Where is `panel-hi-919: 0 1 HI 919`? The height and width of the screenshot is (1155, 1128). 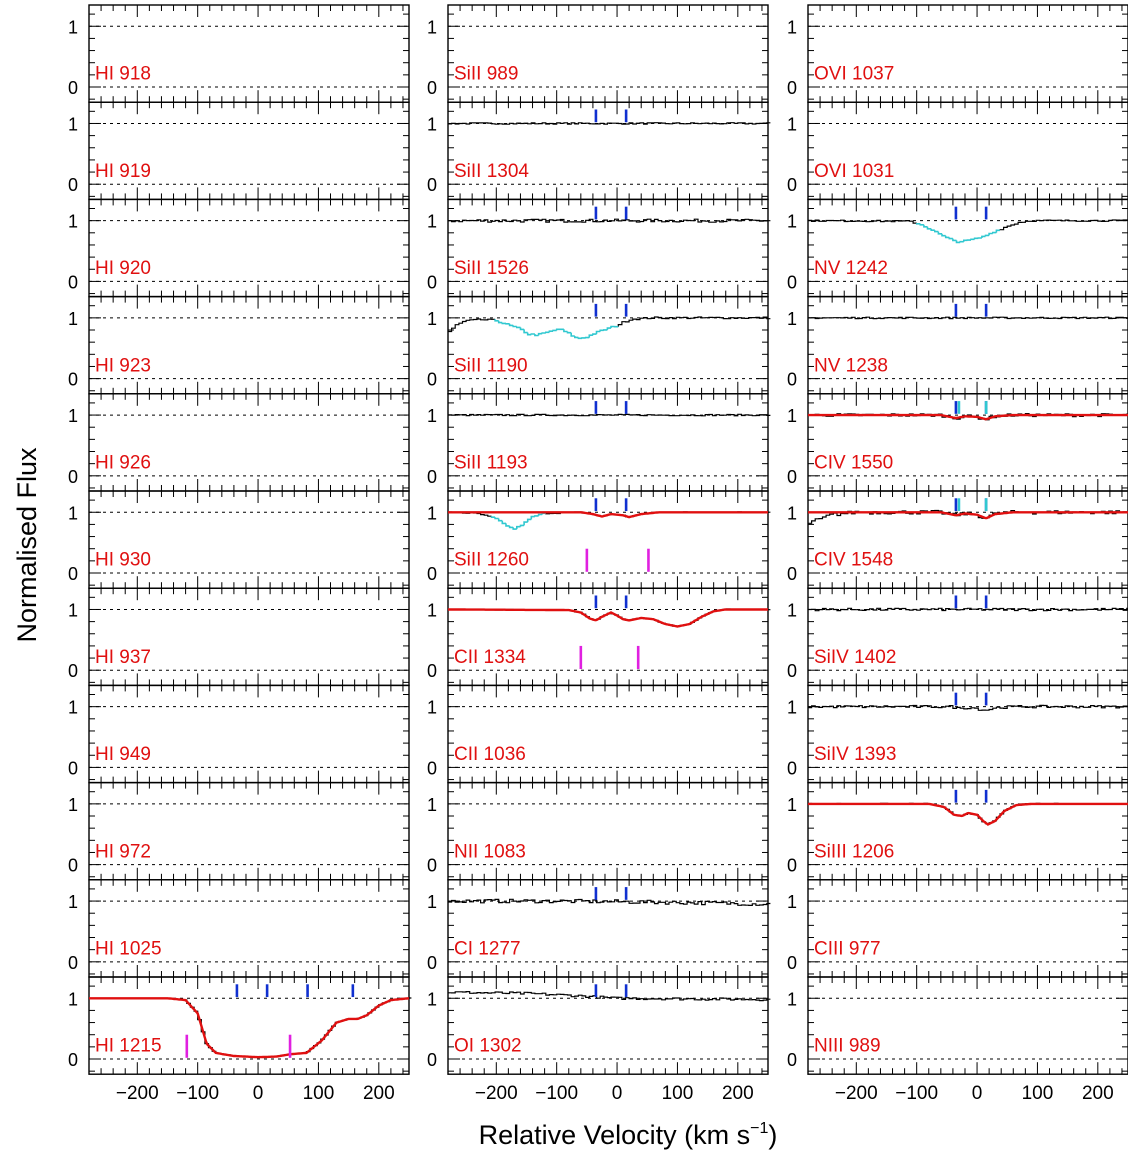
panel-hi-919: 0 1 HI 919 is located at coordinates (239, 151).